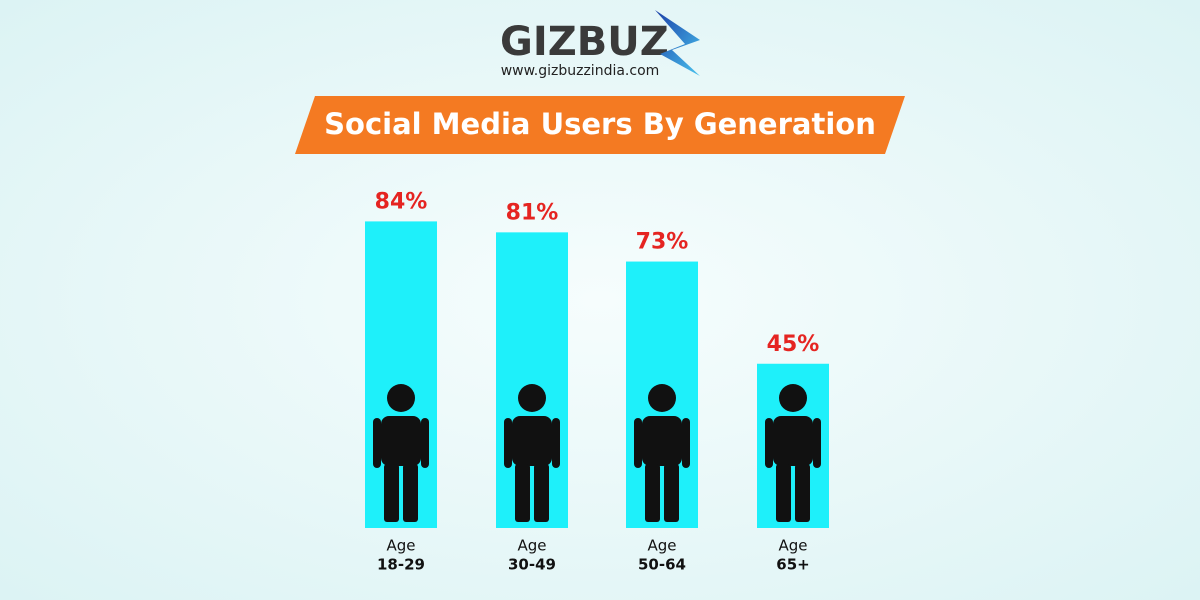  What do you see at coordinates (792, 565) in the screenshot?
I see `x-tick-label: 65+` at bounding box center [792, 565].